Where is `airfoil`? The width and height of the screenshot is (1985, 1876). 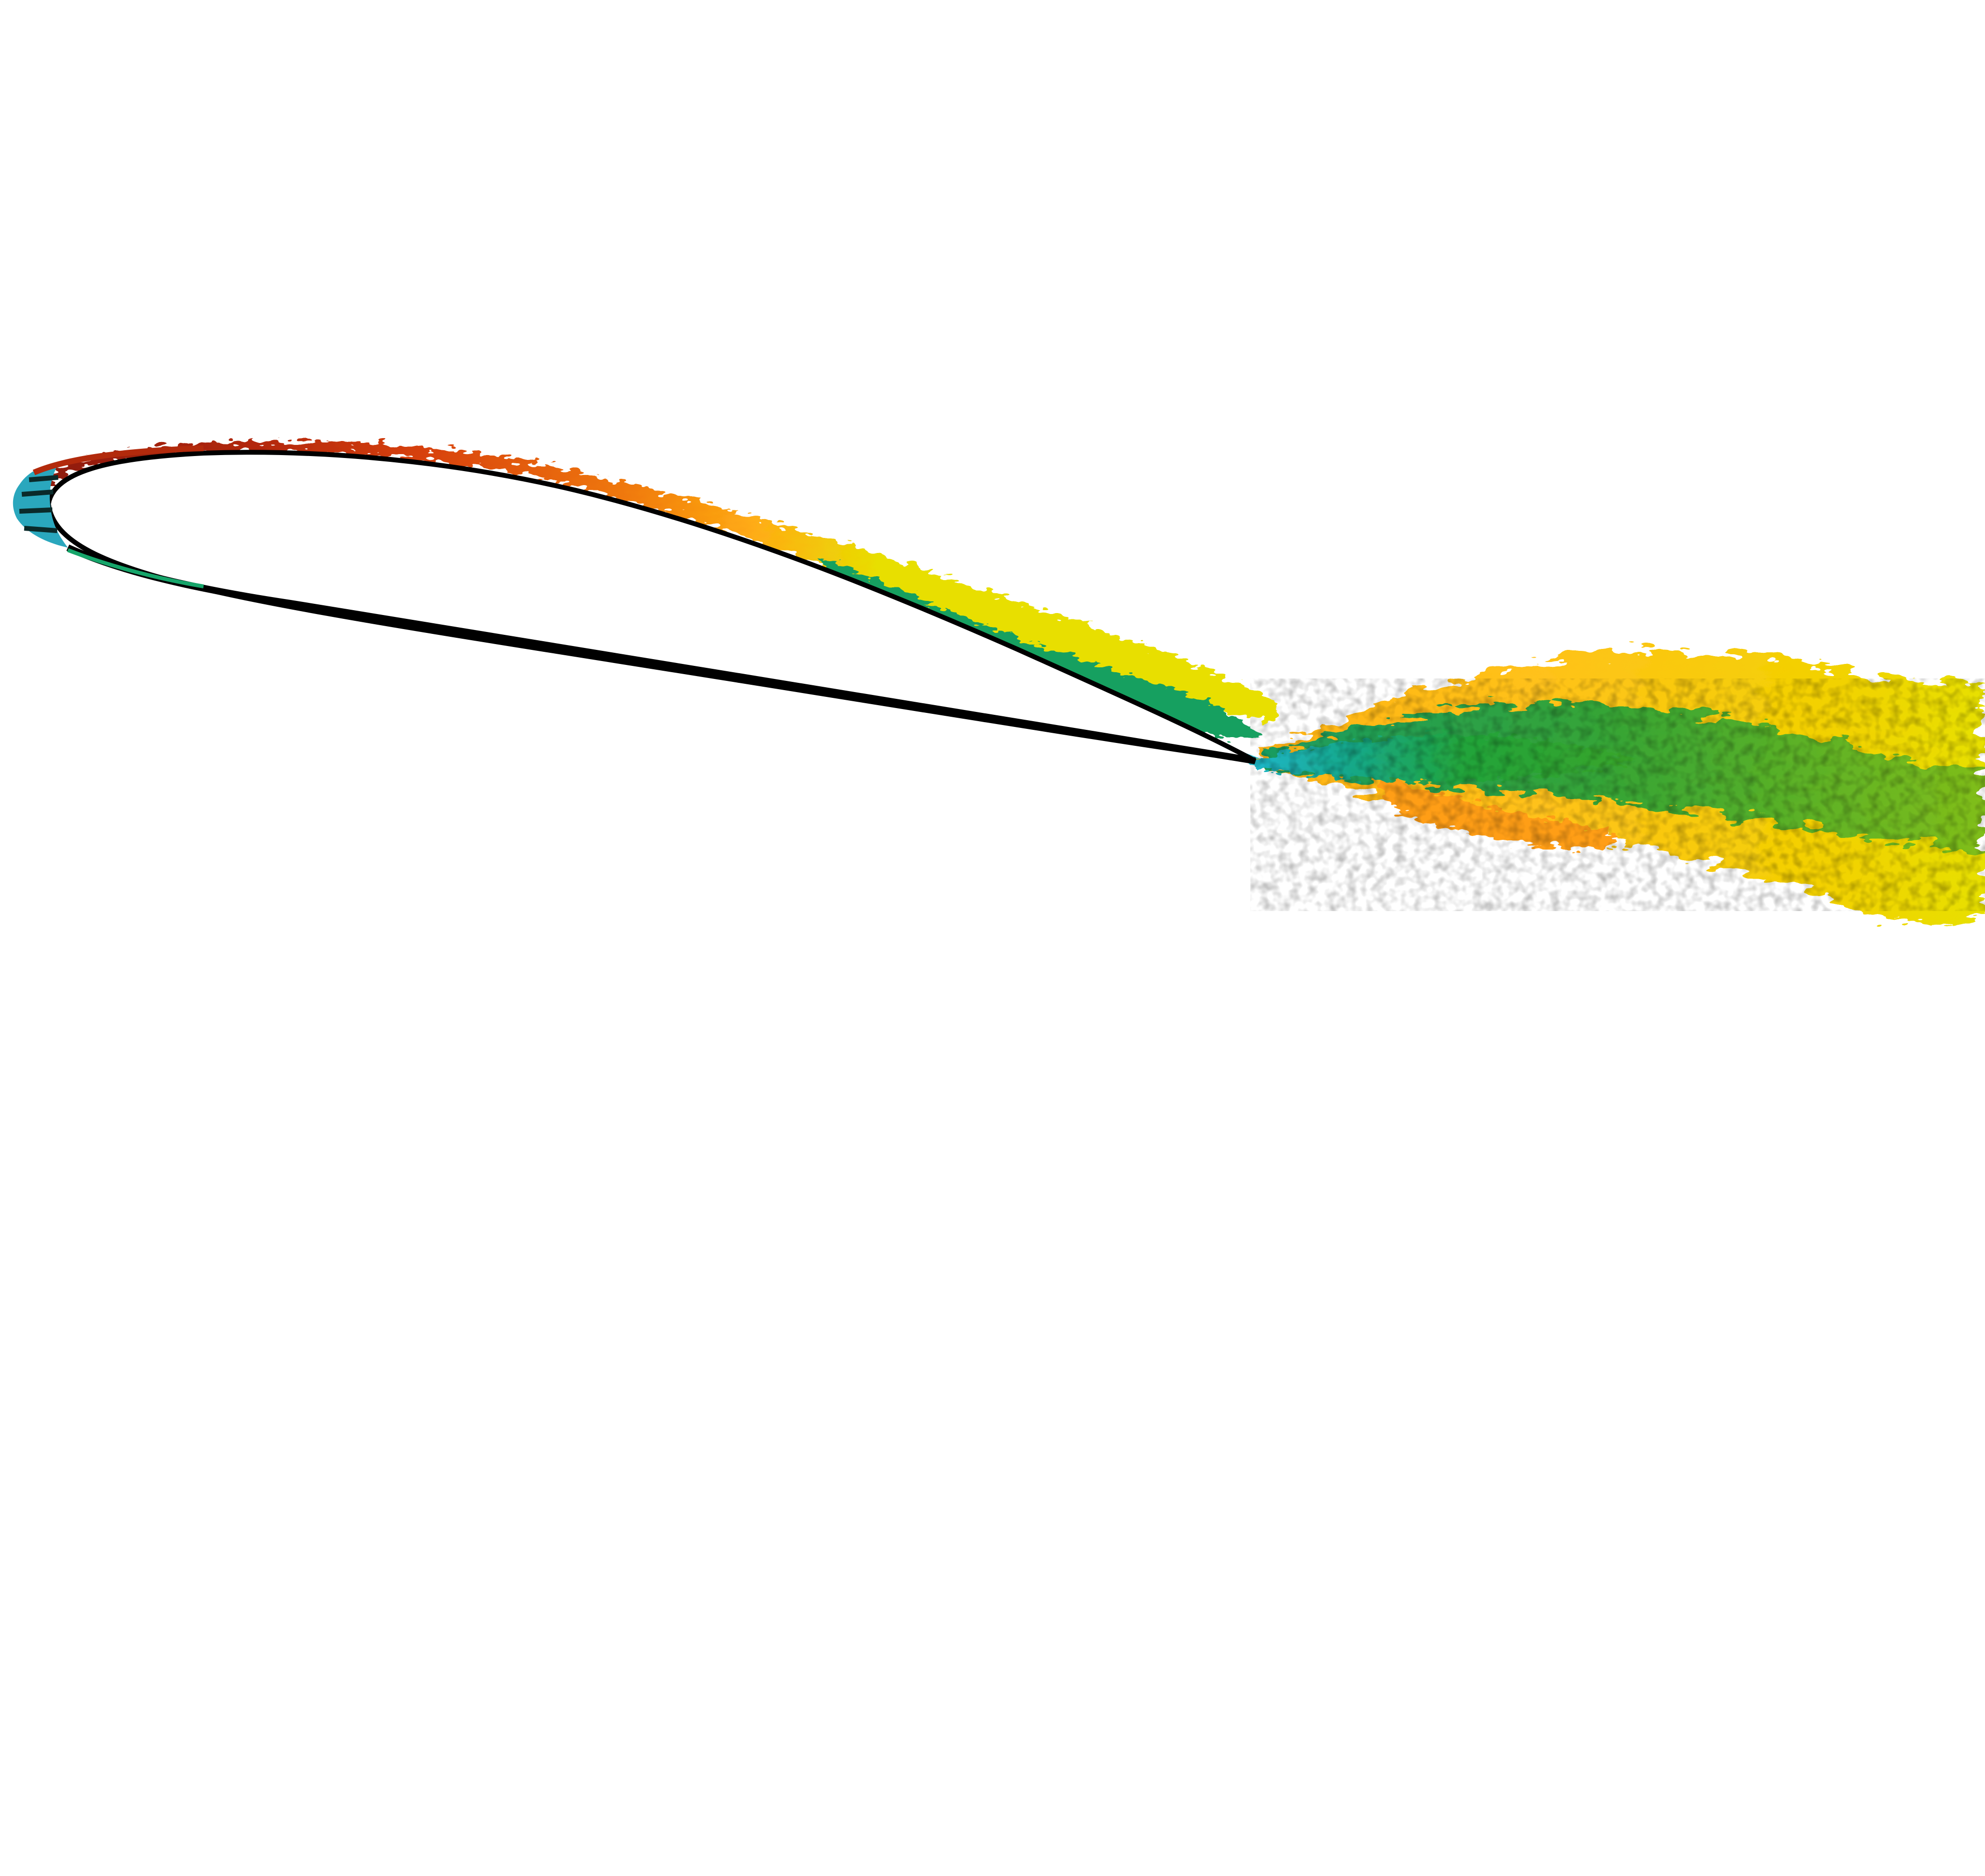 airfoil is located at coordinates (635, 604).